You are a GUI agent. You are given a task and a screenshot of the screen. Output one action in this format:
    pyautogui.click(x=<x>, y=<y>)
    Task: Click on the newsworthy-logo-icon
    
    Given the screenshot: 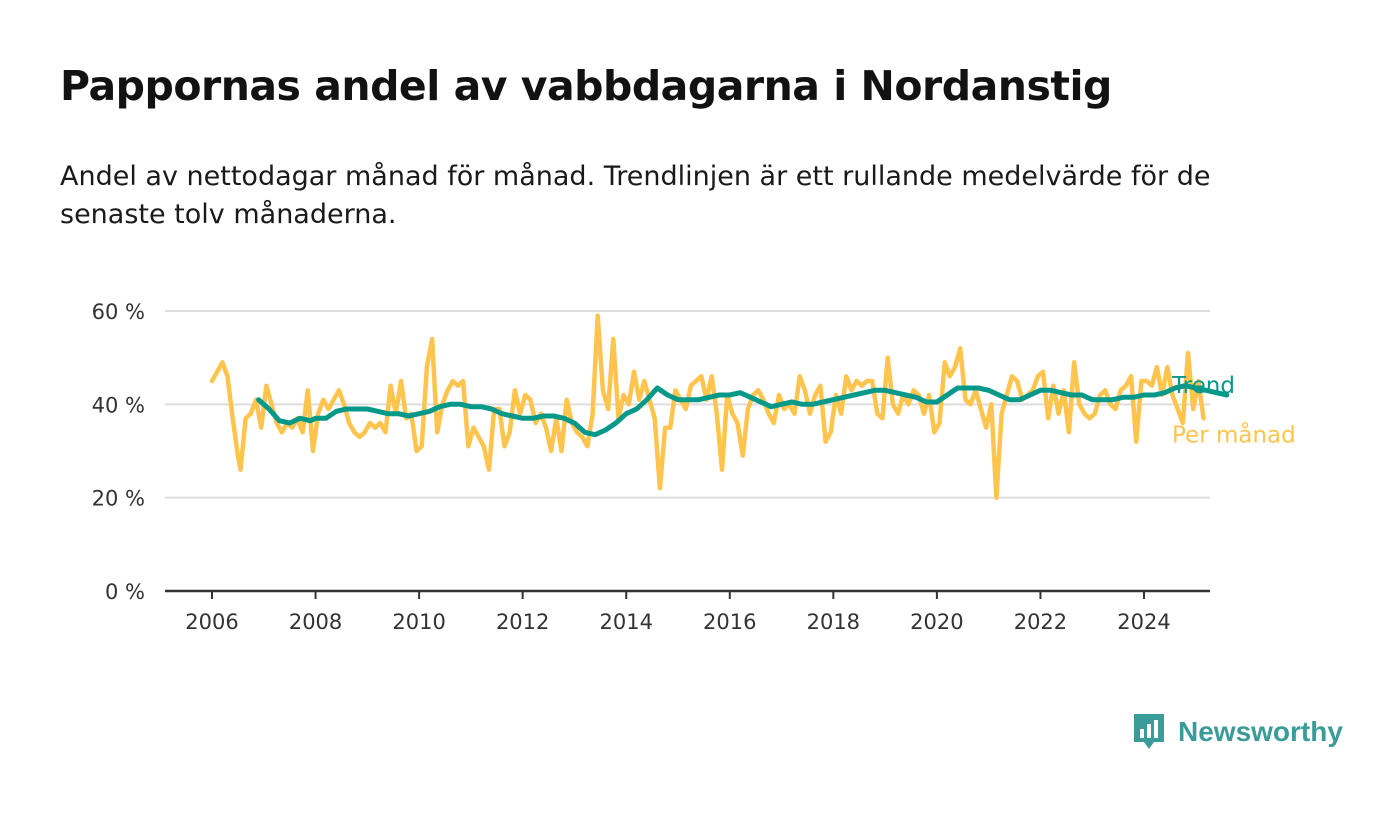 What is the action you would take?
    pyautogui.click(x=1149, y=731)
    